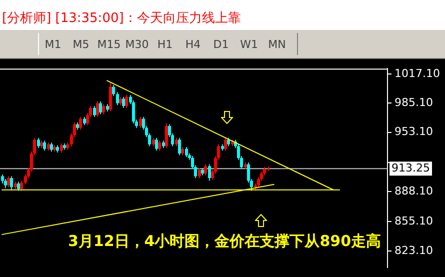 The image size is (445, 277). I want to click on y-tick-label: 985.10, so click(414, 103).